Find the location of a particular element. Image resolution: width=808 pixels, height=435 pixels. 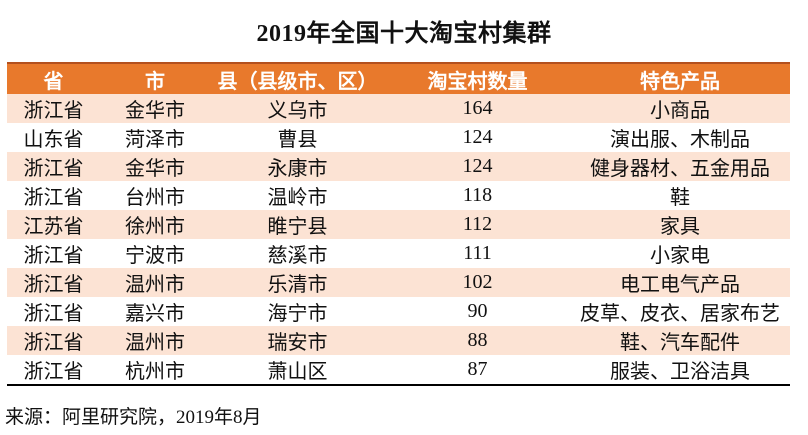

table-cell: 鞋、汽车配件 is located at coordinates (680, 343).